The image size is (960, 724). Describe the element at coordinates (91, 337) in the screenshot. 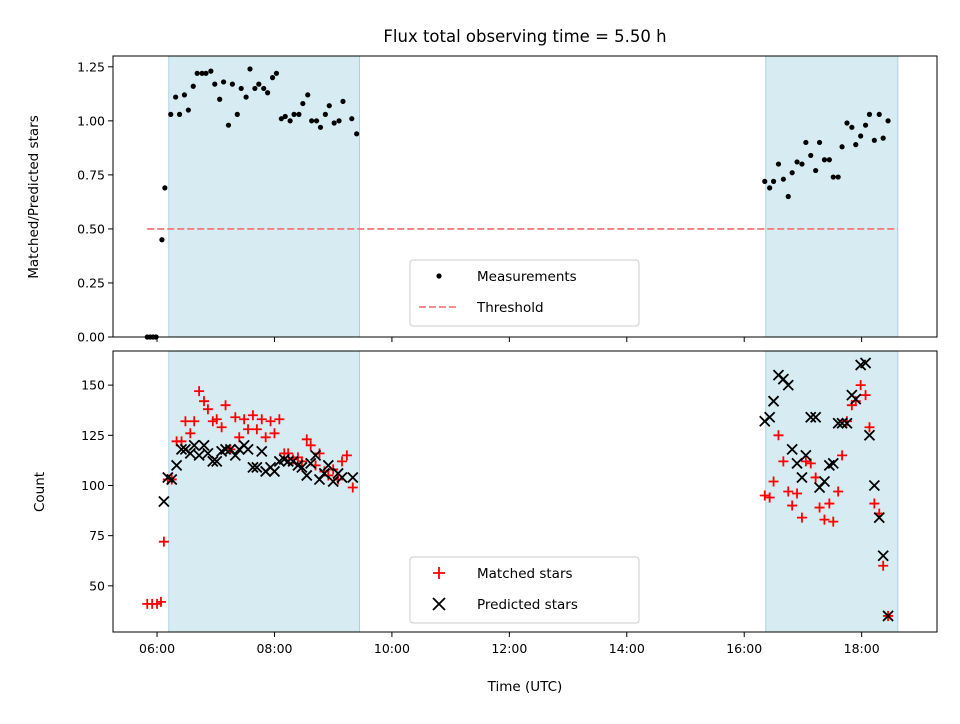

I see `y-tick-label: 0.00` at that location.